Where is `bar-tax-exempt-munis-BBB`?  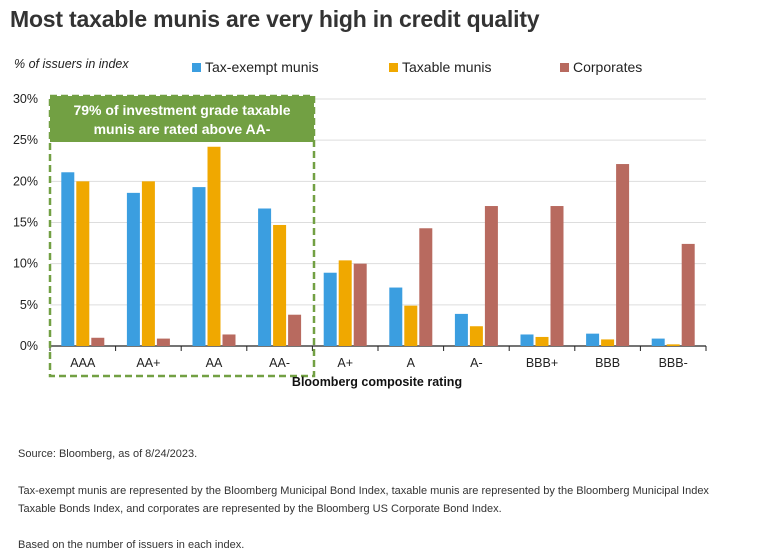
bar-tax-exempt-munis-BBB is located at coordinates (593, 339).